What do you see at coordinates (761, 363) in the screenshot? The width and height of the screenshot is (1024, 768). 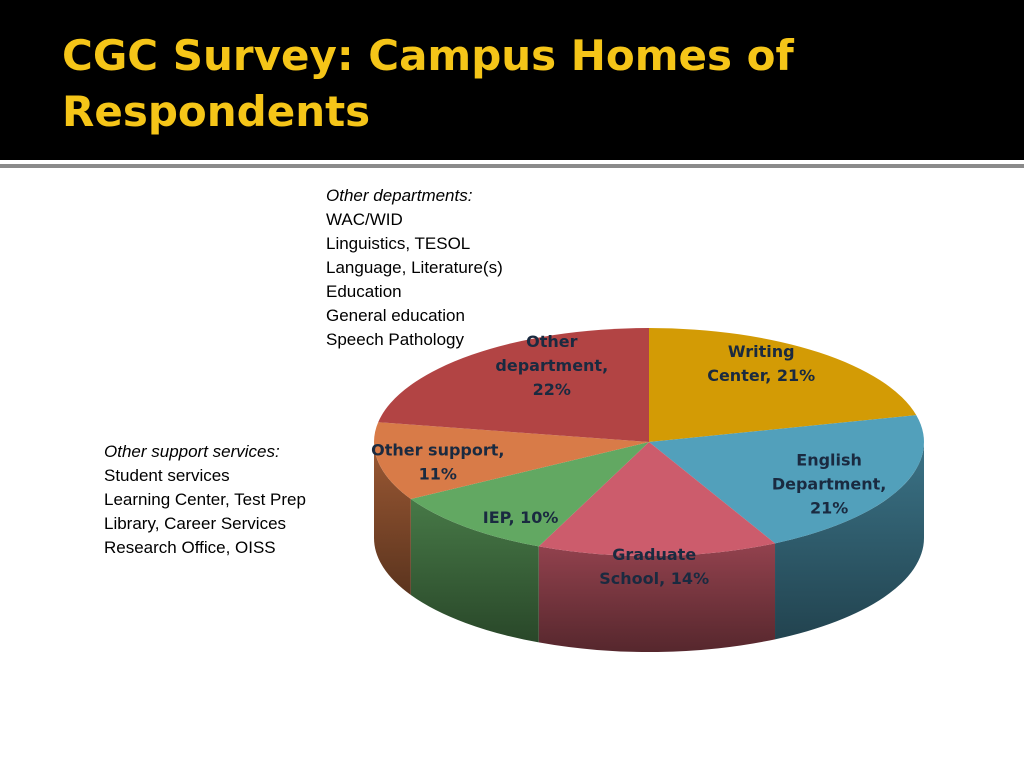 I see `pie-label-writing-center: Writing Center, 21%` at bounding box center [761, 363].